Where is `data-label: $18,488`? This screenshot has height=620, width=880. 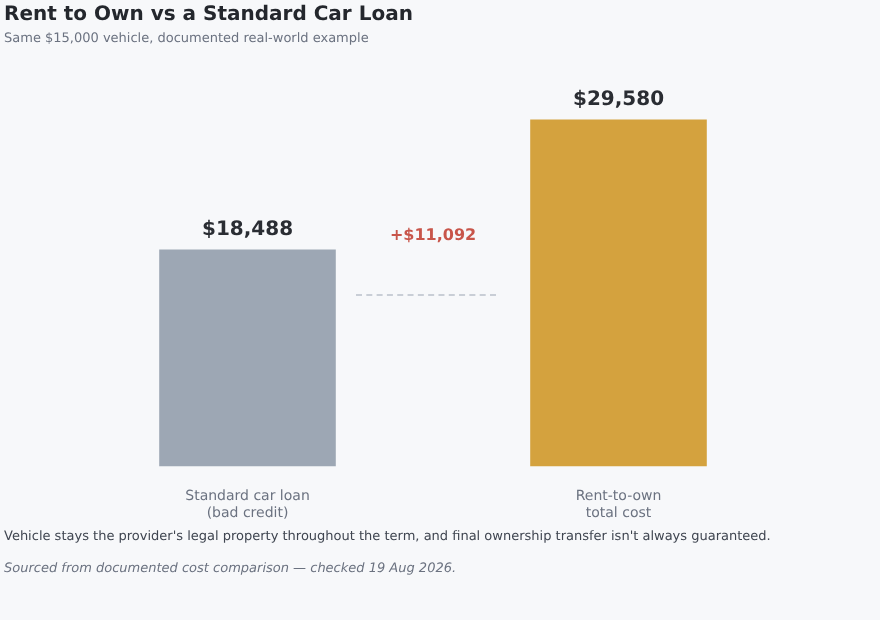
data-label: $18,488 is located at coordinates (247, 229).